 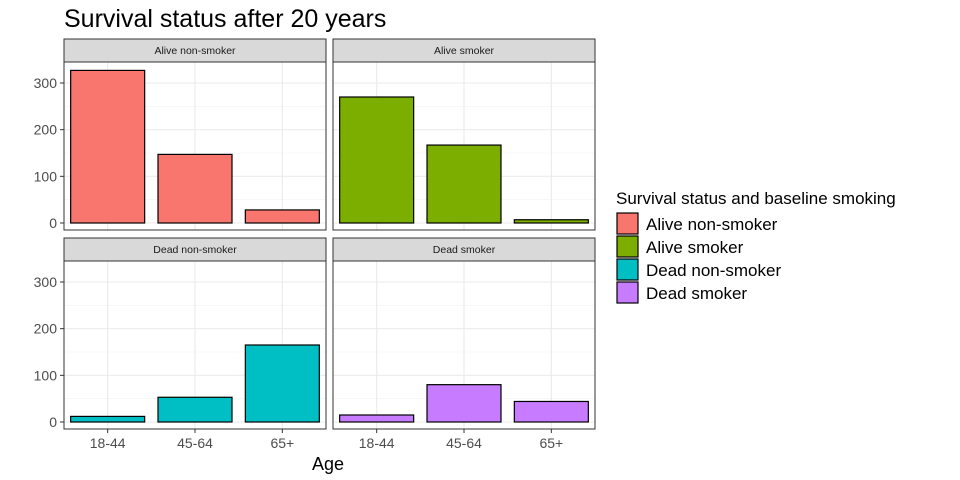 I want to click on legend-item-dead-smoker: Dead smoker, so click(x=681, y=292).